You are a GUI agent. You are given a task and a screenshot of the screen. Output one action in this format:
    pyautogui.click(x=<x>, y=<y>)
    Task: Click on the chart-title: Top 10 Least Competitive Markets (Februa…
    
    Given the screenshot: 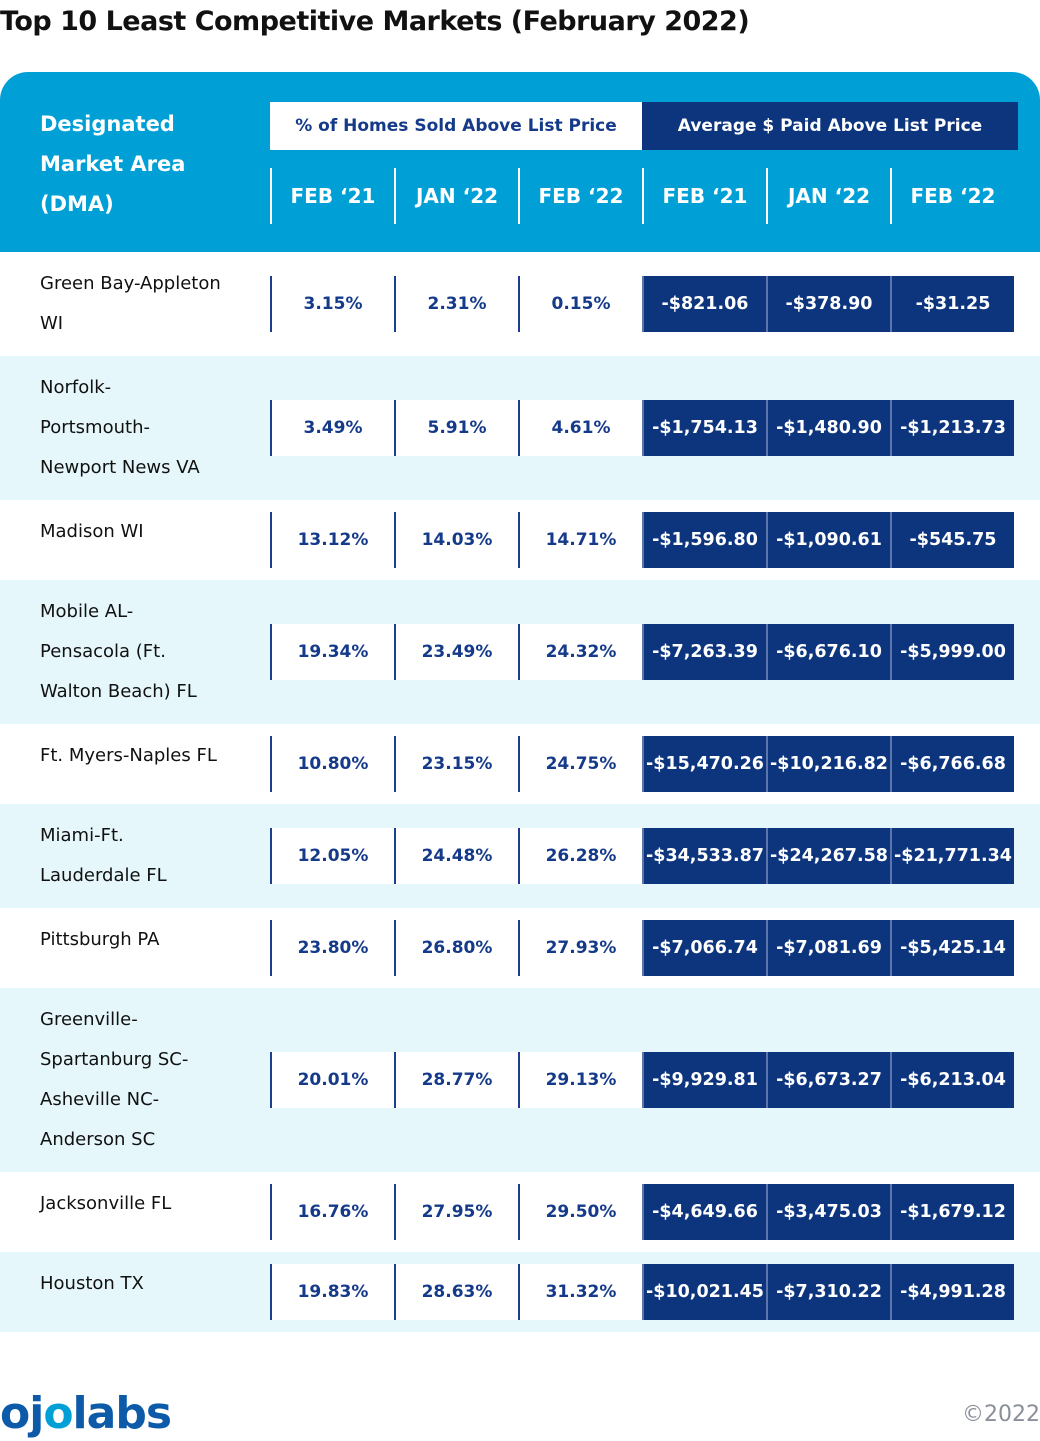 What is the action you would take?
    pyautogui.click(x=375, y=21)
    